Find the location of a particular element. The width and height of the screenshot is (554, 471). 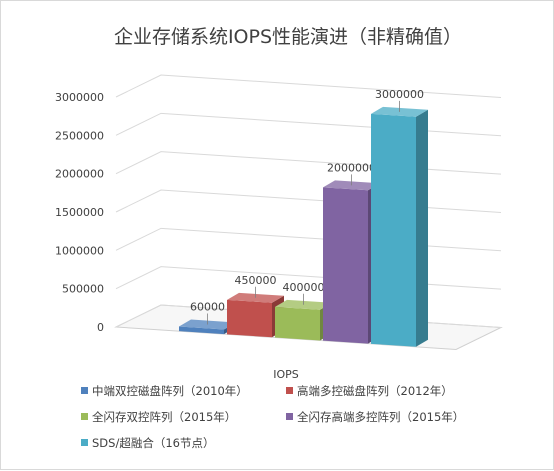

x-axis-category-labels: IOPS is located at coordinates (286, 374).